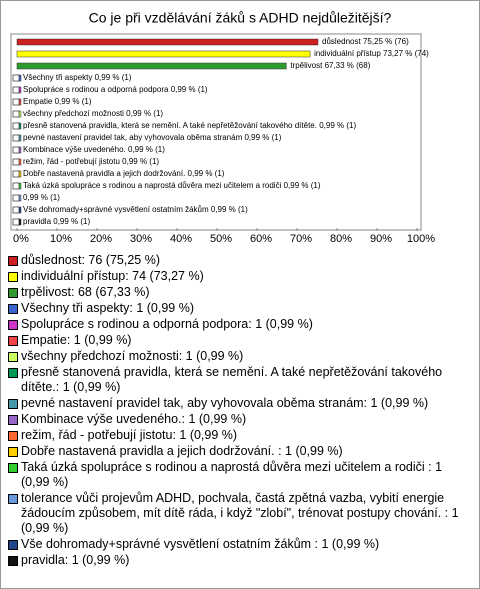 The image size is (480, 589). Describe the element at coordinates (141, 239) in the screenshot. I see `x-tick-label: 30%` at that location.